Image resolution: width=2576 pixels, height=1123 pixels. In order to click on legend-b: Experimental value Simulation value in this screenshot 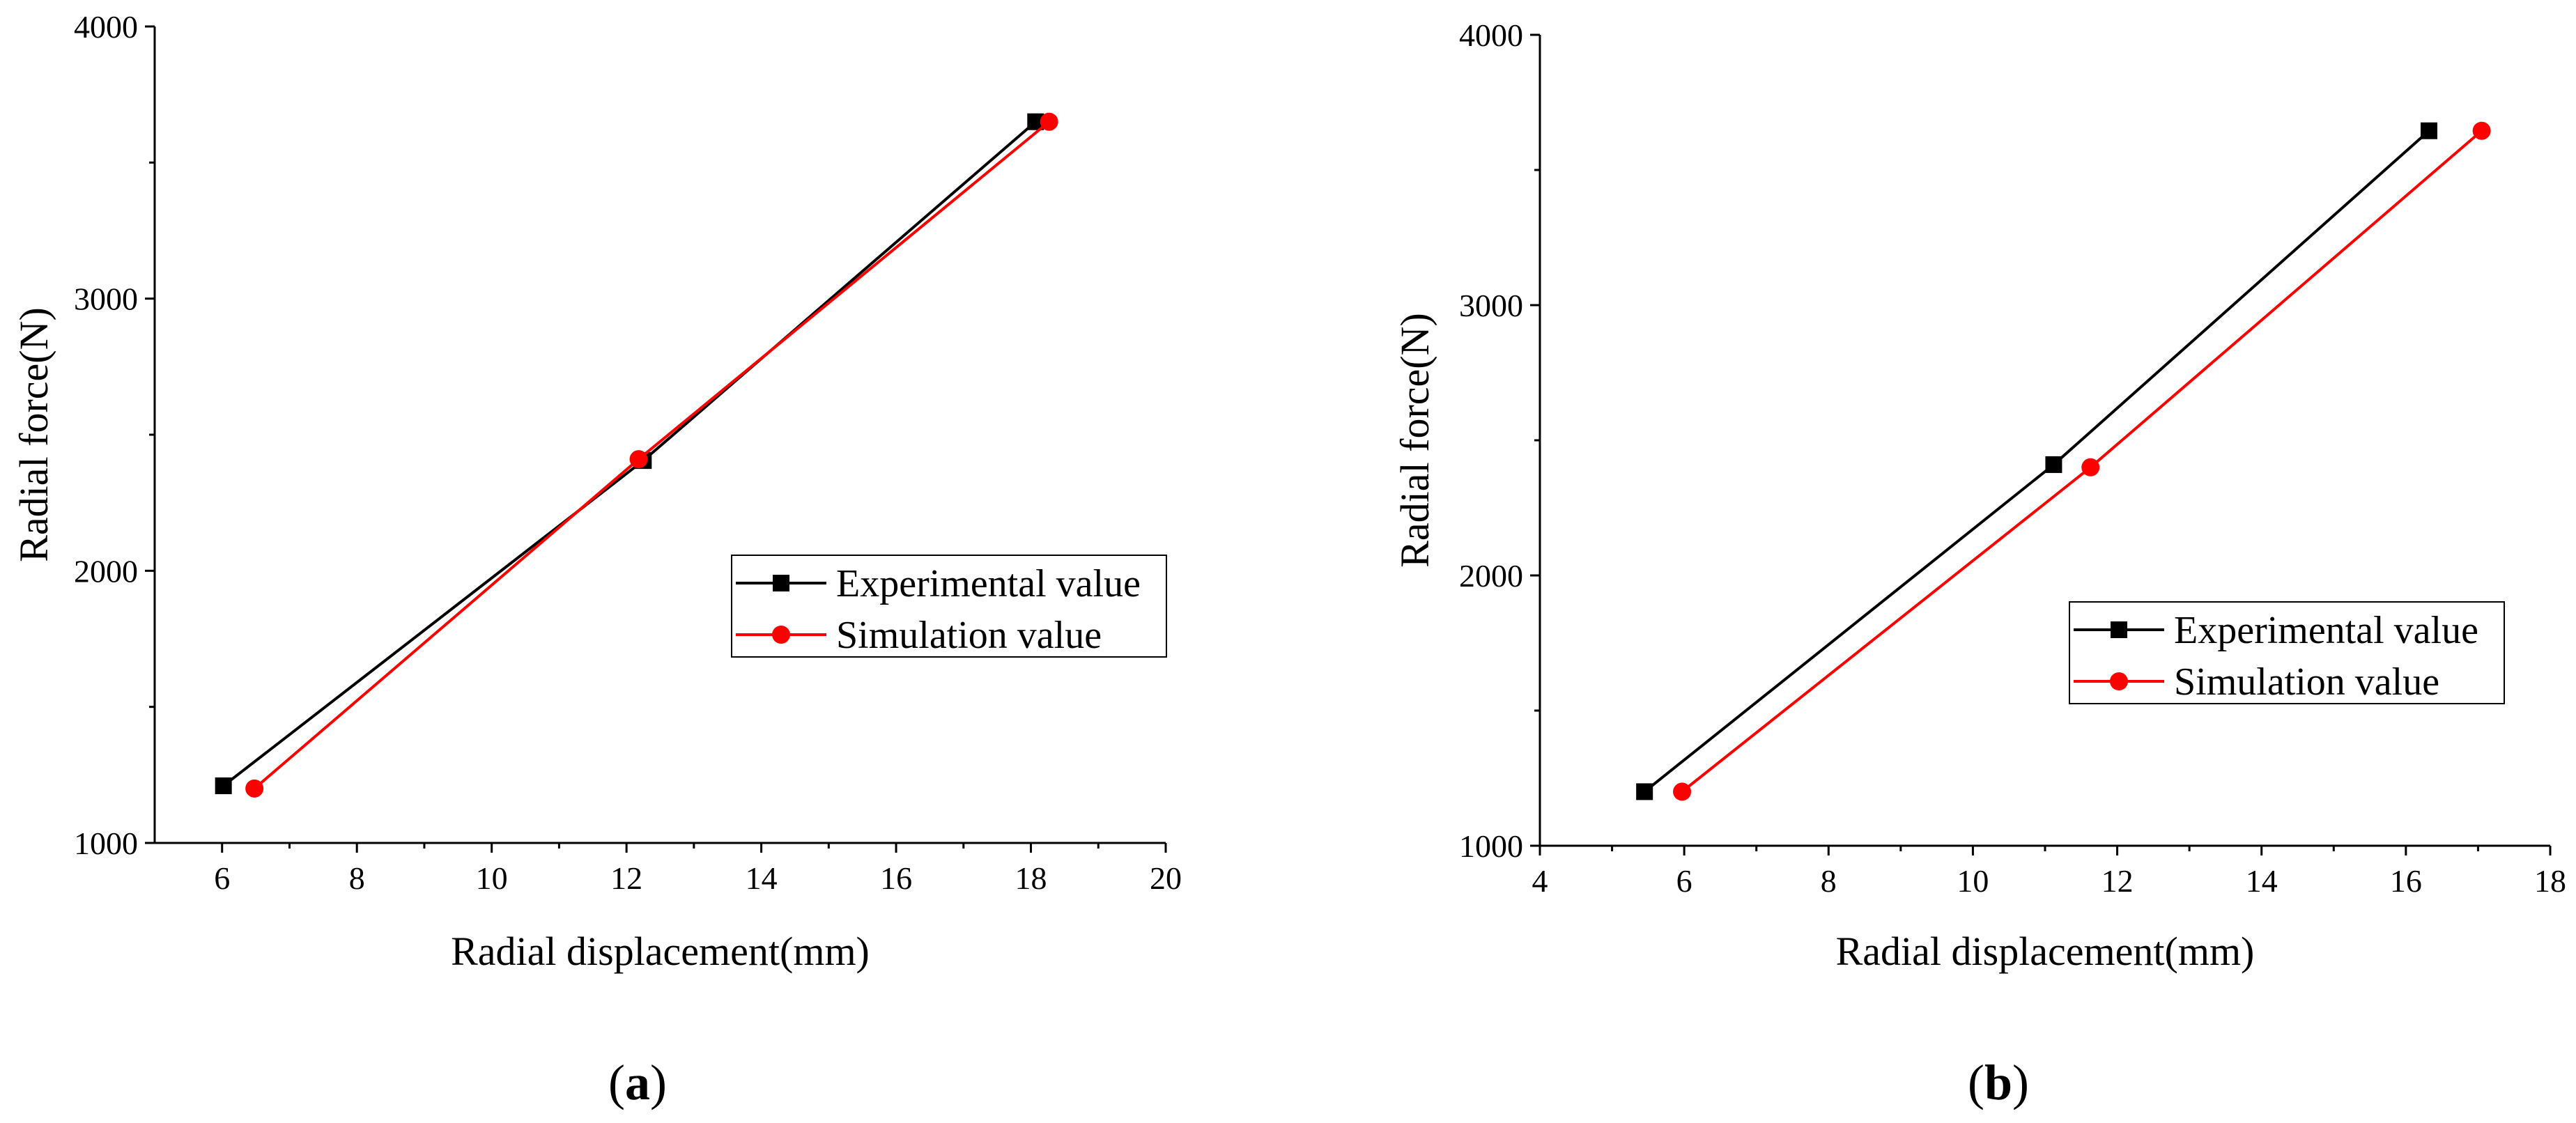, I will do `click(2287, 652)`.